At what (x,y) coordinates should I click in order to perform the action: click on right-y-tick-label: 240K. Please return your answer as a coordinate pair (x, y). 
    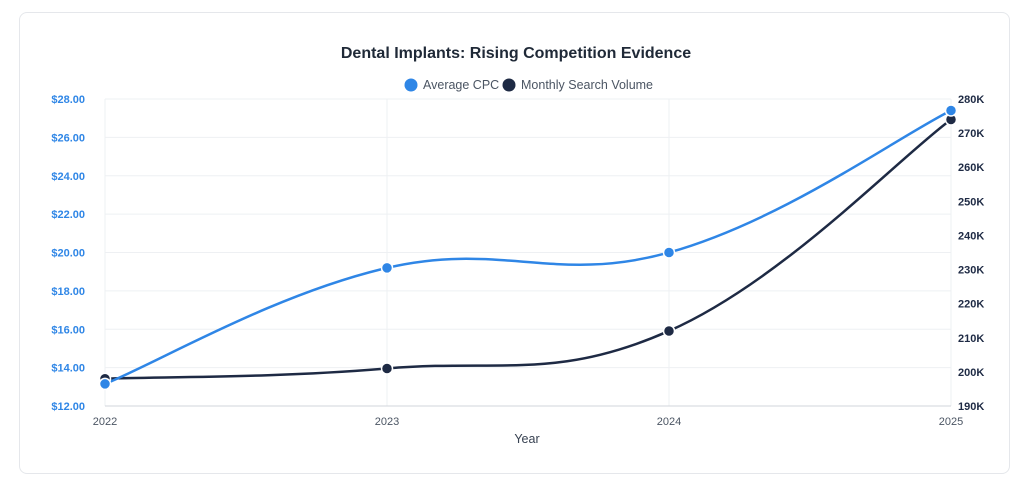
    Looking at the image, I should click on (971, 236).